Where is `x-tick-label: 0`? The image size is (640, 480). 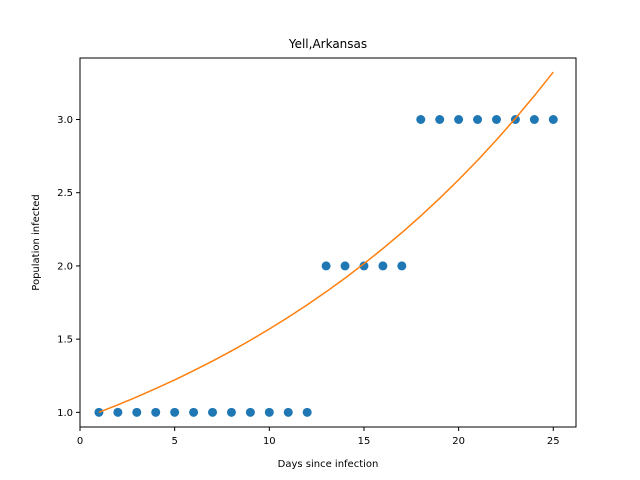 x-tick-label: 0 is located at coordinates (80, 441).